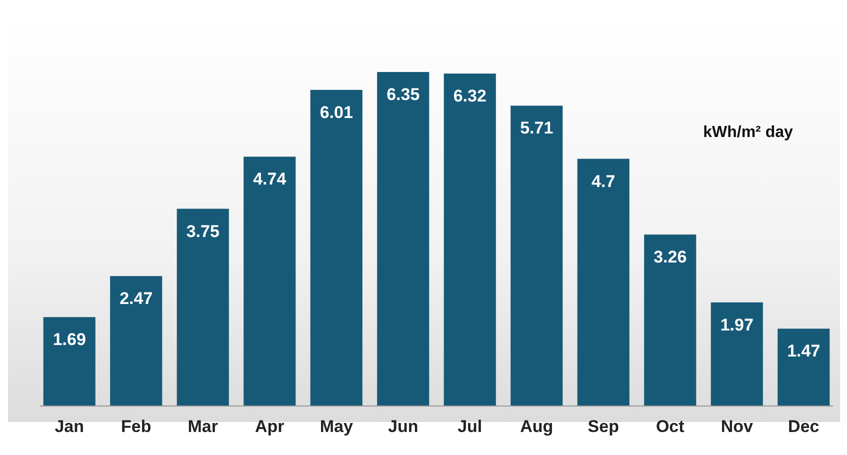 Image resolution: width=847 pixels, height=455 pixels. Describe the element at coordinates (469, 96) in the screenshot. I see `data-label: 6.32` at that location.